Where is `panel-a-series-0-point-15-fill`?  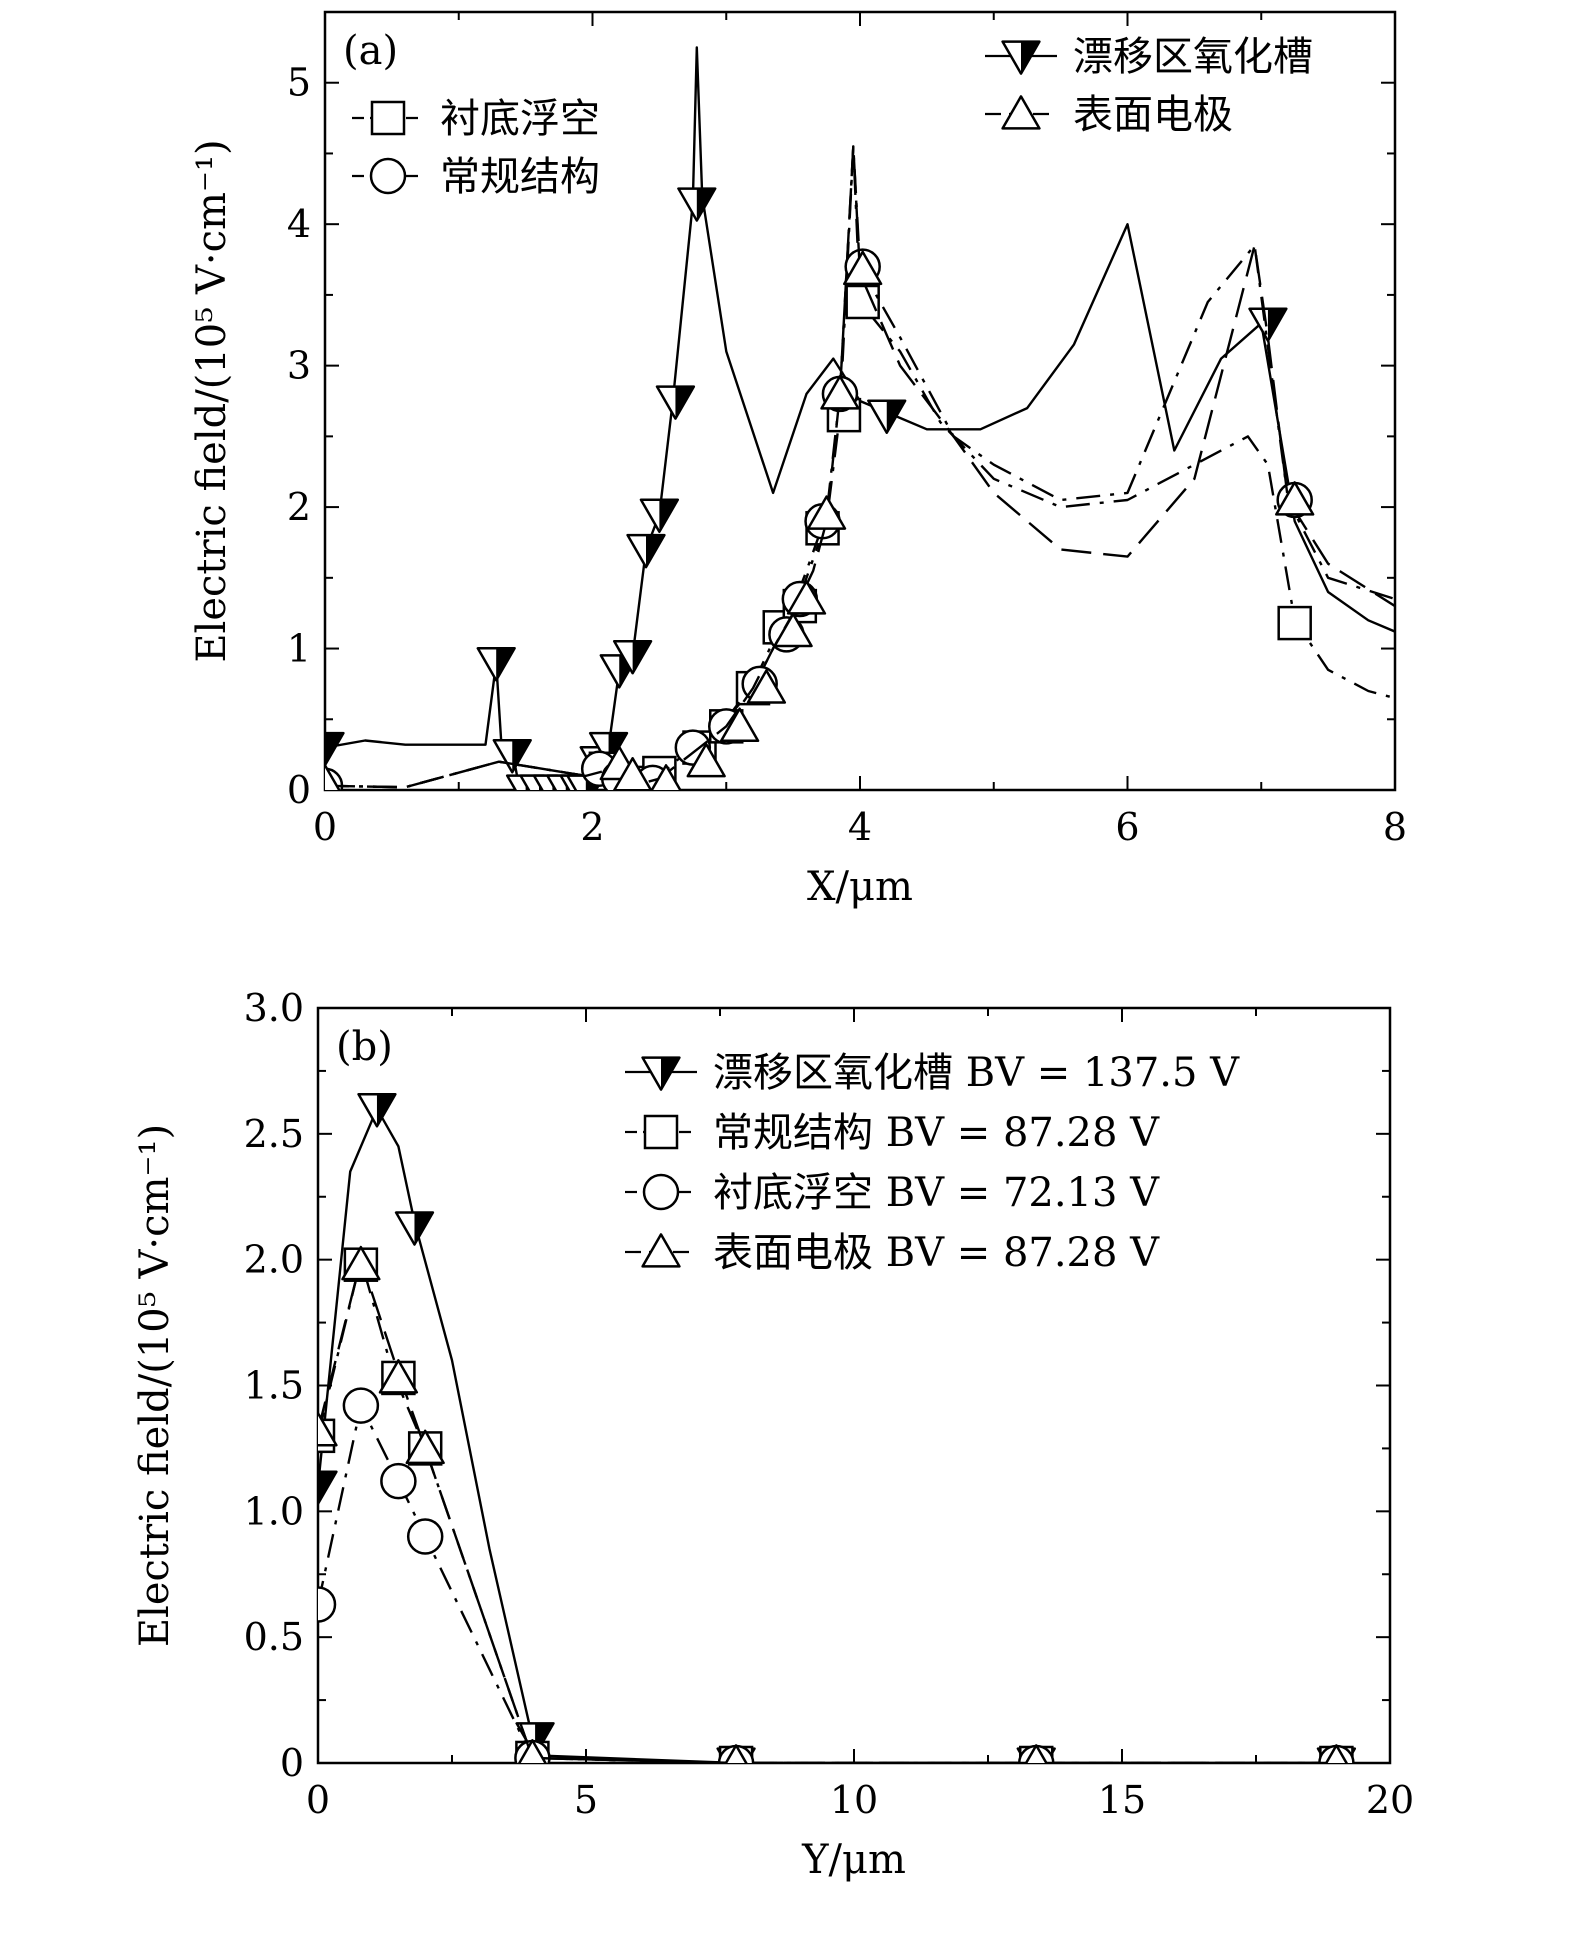
panel-a-series-0-point-15-fill is located at coordinates (684, 402).